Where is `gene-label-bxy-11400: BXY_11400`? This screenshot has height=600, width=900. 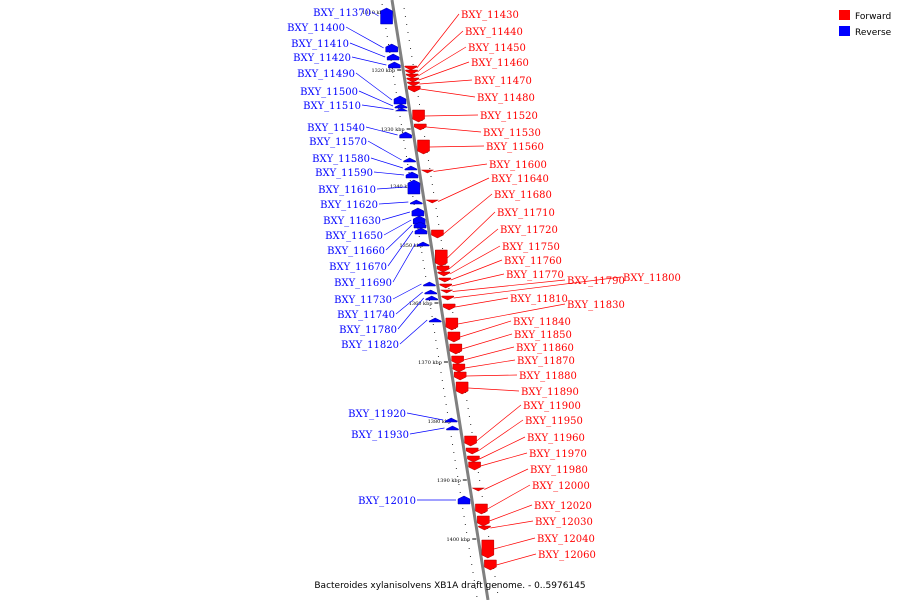
gene-label-bxy-11400: BXY_11400 is located at coordinates (316, 28).